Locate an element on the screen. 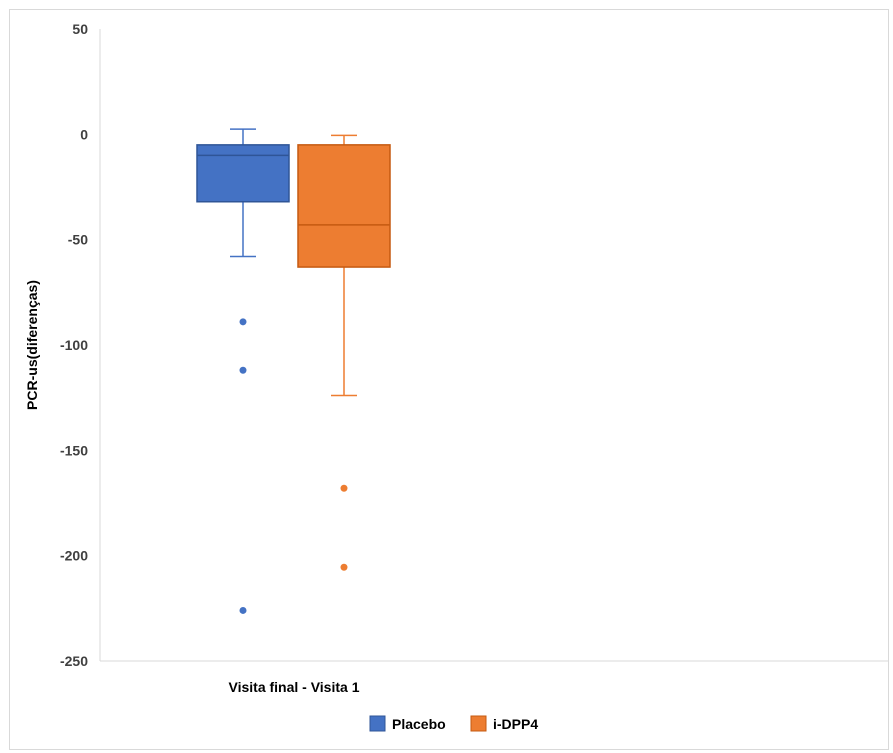 Image resolution: width=893 pixels, height=753 pixels. y-tick-label: -150 is located at coordinates (74, 450).